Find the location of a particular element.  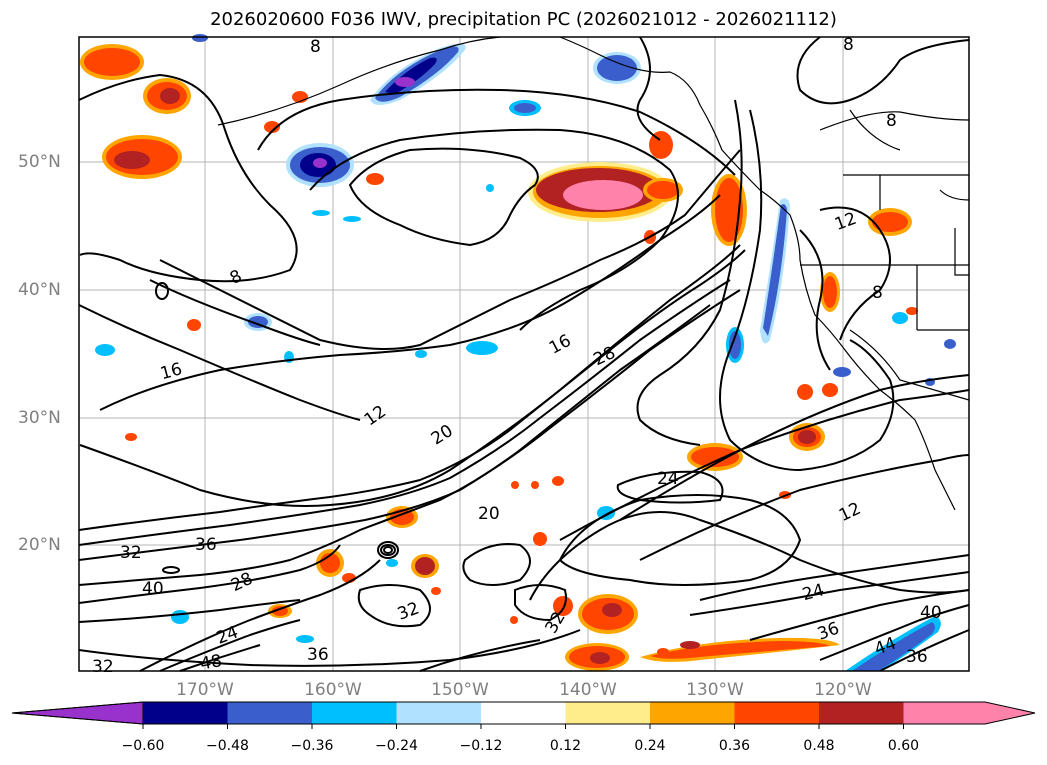

colorbar-tick-label: 0.48 is located at coordinates (819, 746).